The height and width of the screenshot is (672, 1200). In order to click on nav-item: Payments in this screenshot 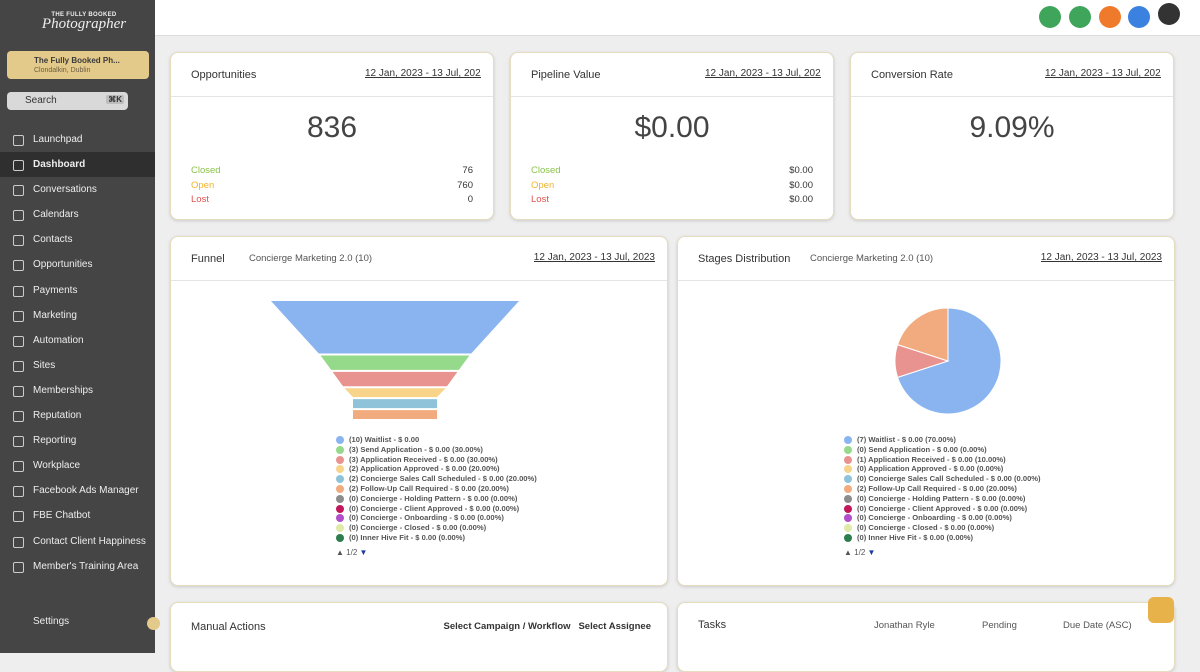, I will do `click(77, 290)`.